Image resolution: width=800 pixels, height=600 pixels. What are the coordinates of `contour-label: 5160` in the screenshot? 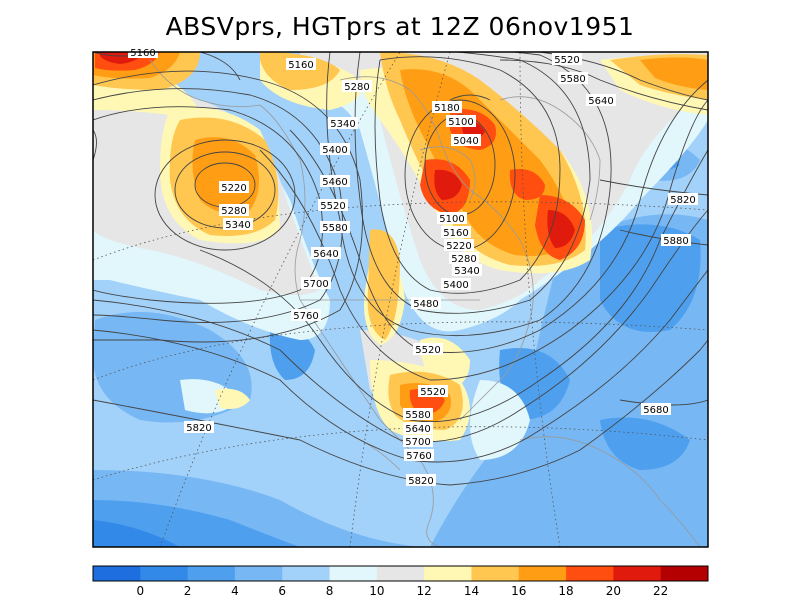 It's located at (456, 232).